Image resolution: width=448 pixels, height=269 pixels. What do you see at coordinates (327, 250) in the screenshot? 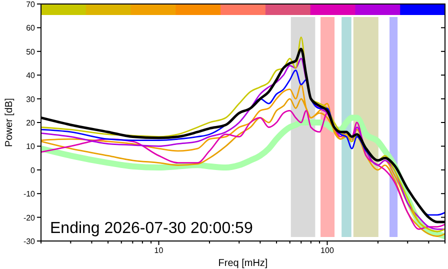
I see `x-tick-label: 100` at bounding box center [327, 250].